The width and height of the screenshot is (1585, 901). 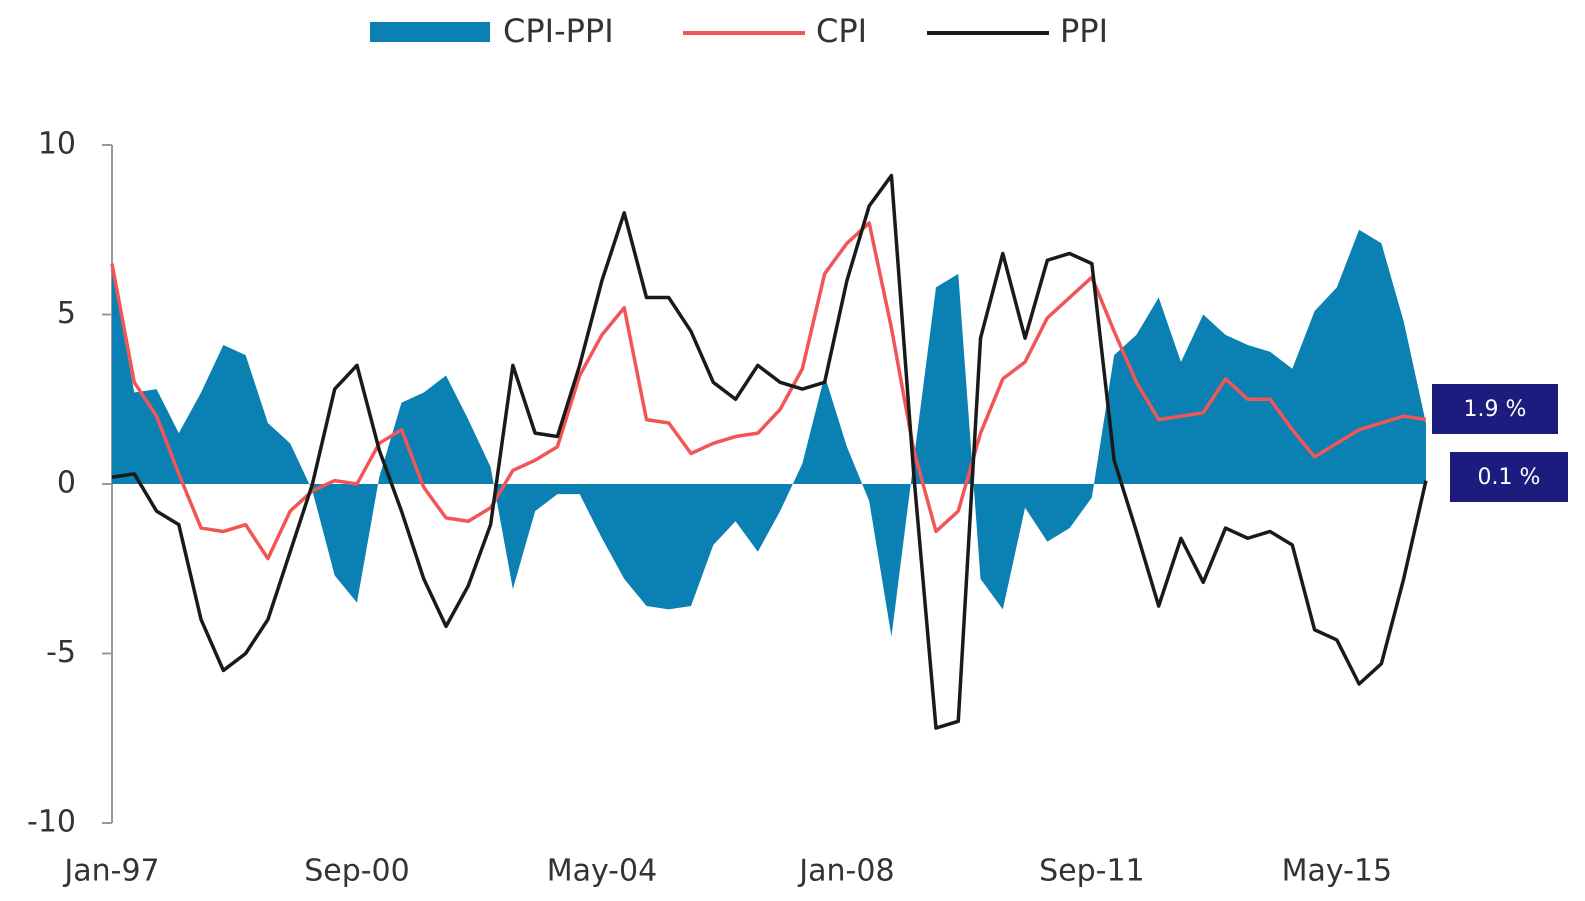 What do you see at coordinates (110, 871) in the screenshot?
I see `x-tick-label: Jan-97` at bounding box center [110, 871].